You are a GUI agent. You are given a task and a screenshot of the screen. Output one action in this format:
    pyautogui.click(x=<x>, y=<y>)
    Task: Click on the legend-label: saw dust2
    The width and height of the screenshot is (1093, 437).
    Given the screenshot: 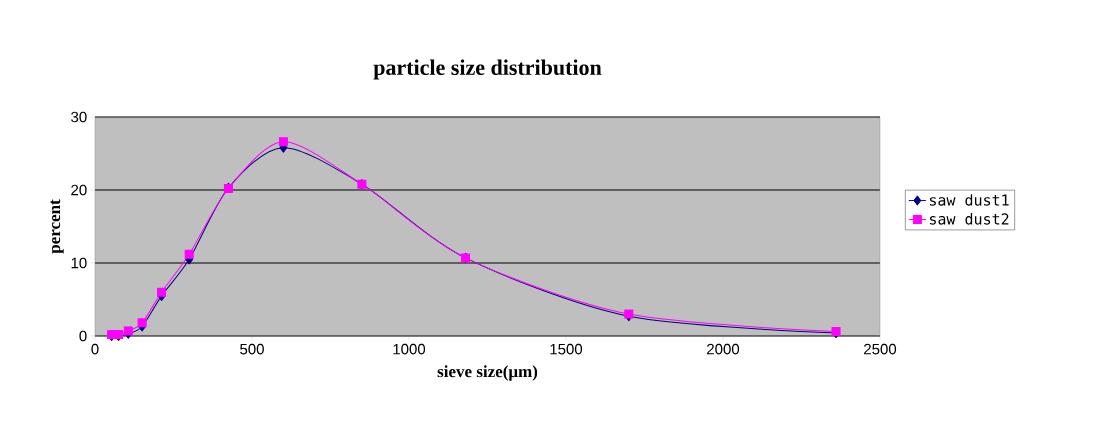 What is the action you would take?
    pyautogui.click(x=969, y=219)
    